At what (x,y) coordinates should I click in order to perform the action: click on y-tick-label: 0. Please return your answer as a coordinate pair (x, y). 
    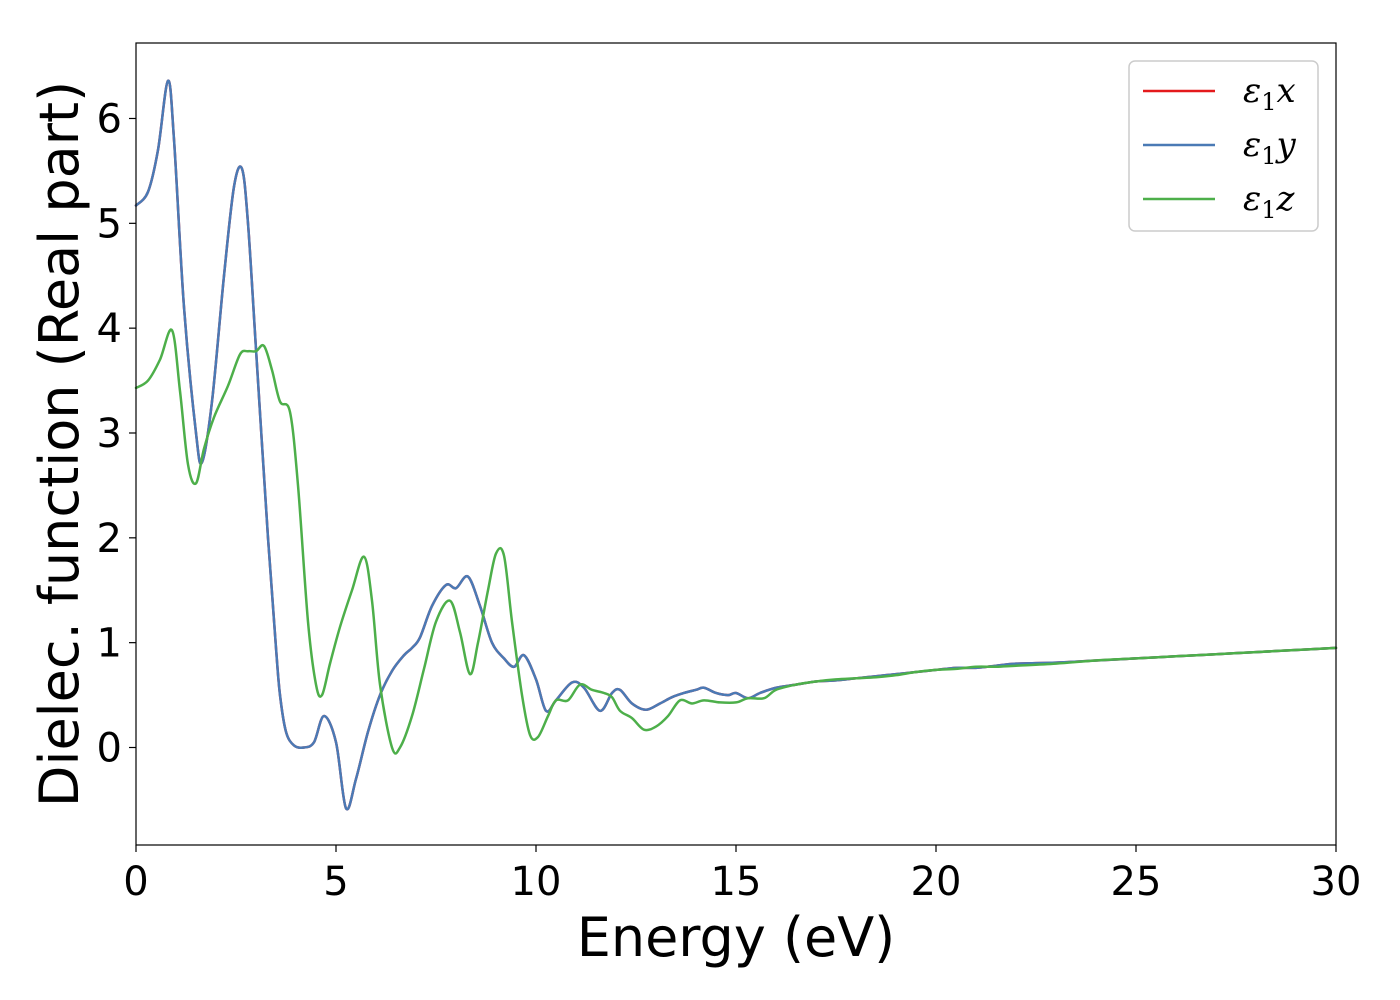
    Looking at the image, I should click on (109, 749).